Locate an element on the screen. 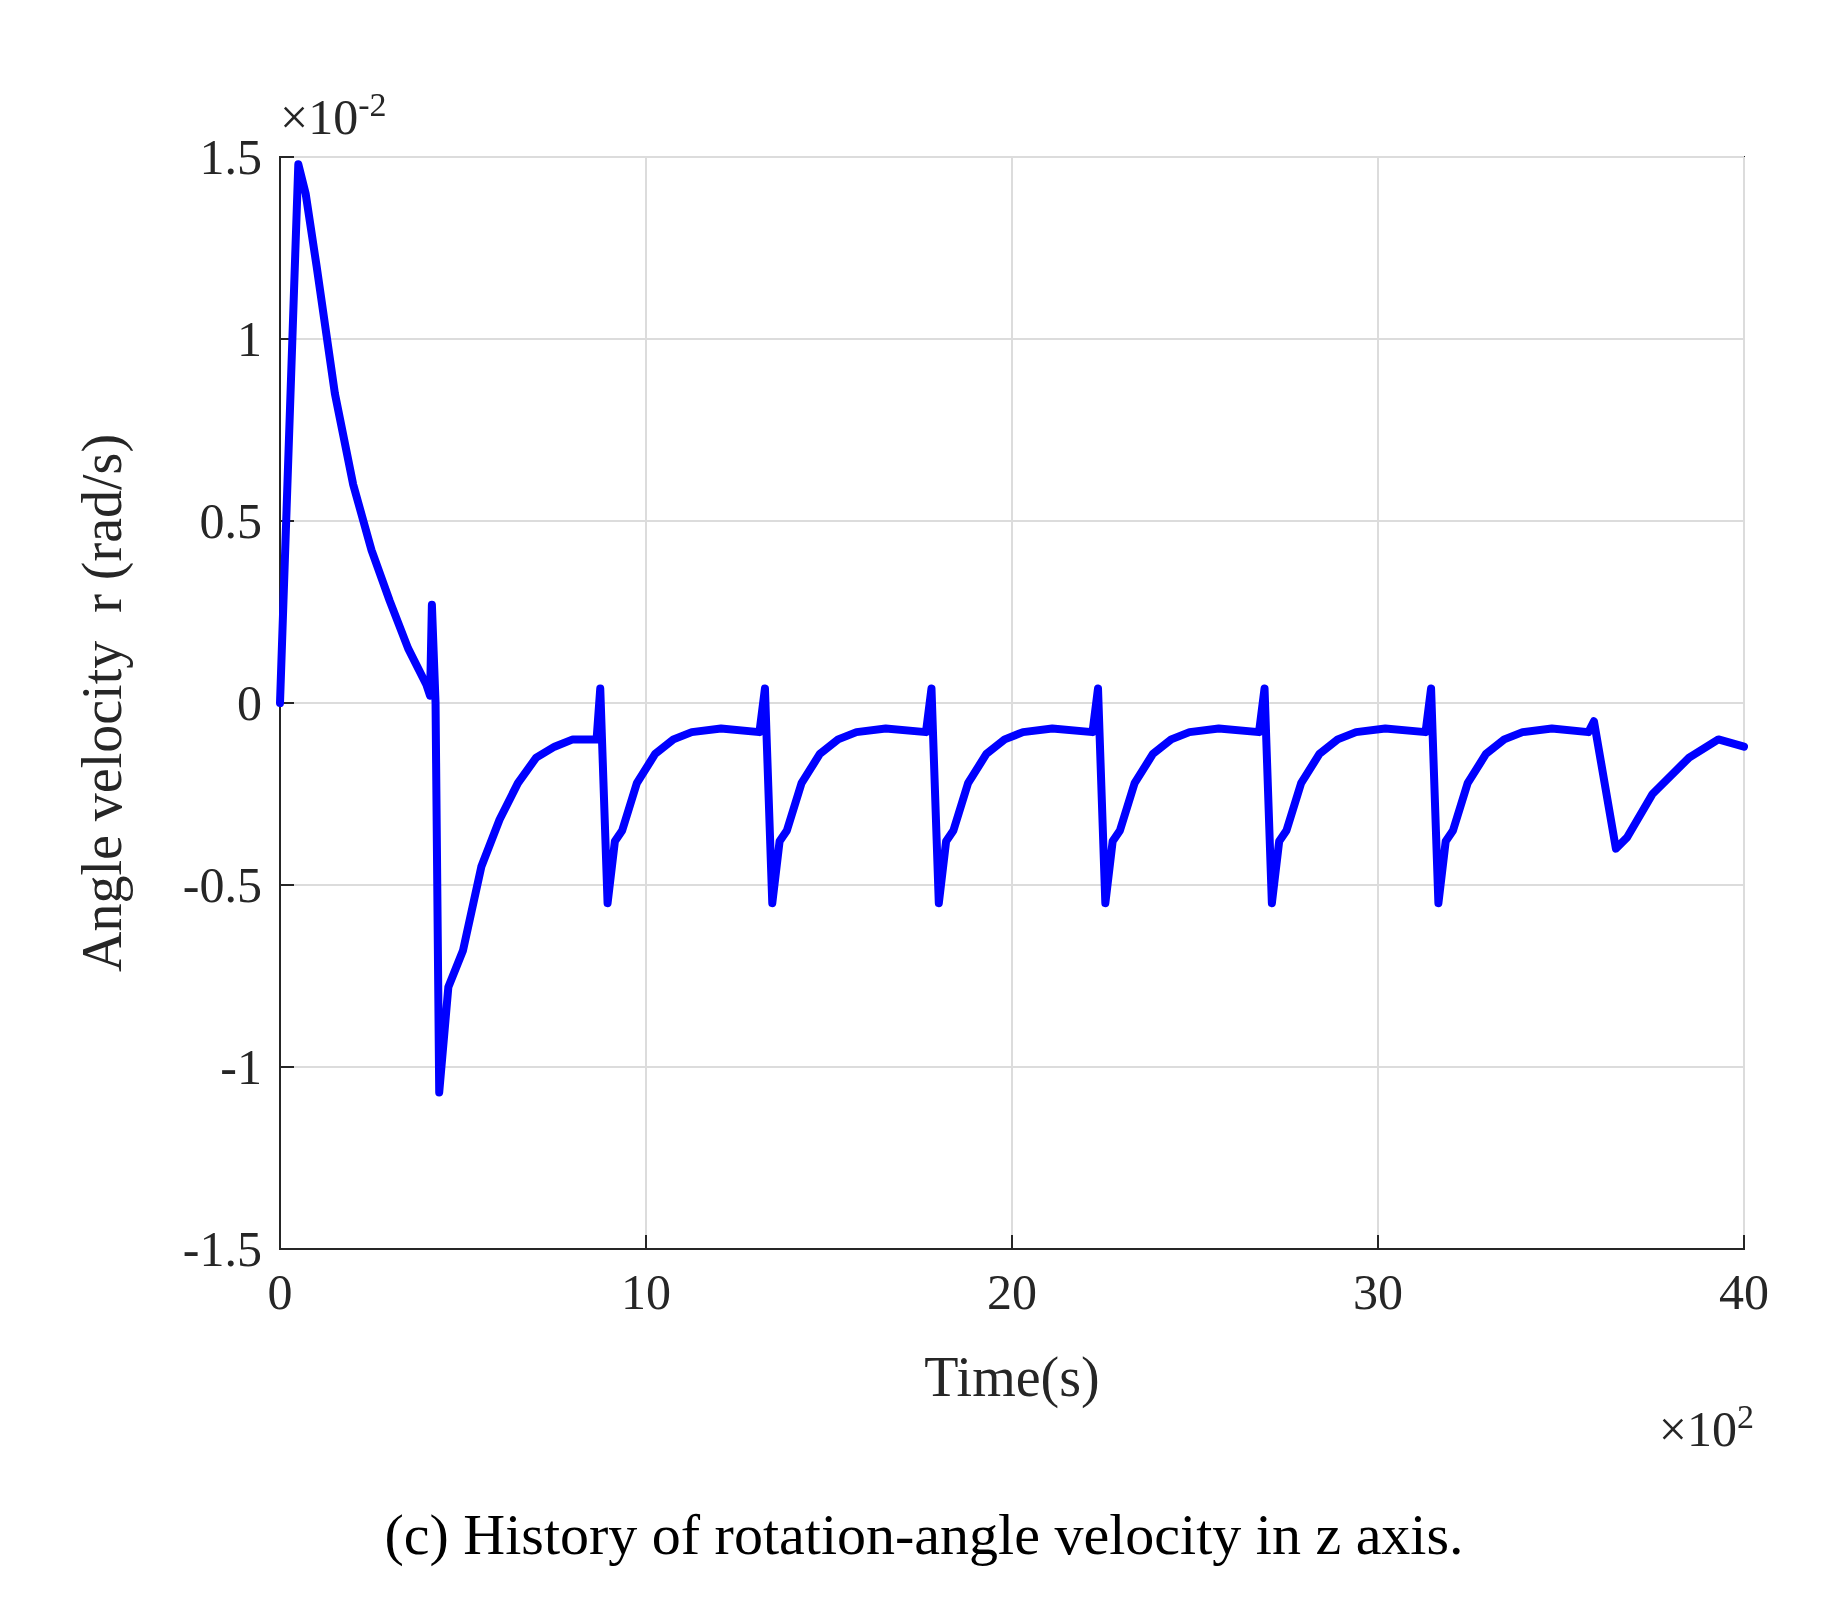 This screenshot has width=1848, height=1608. y-tick-label: -0.5 is located at coordinates (222, 885).